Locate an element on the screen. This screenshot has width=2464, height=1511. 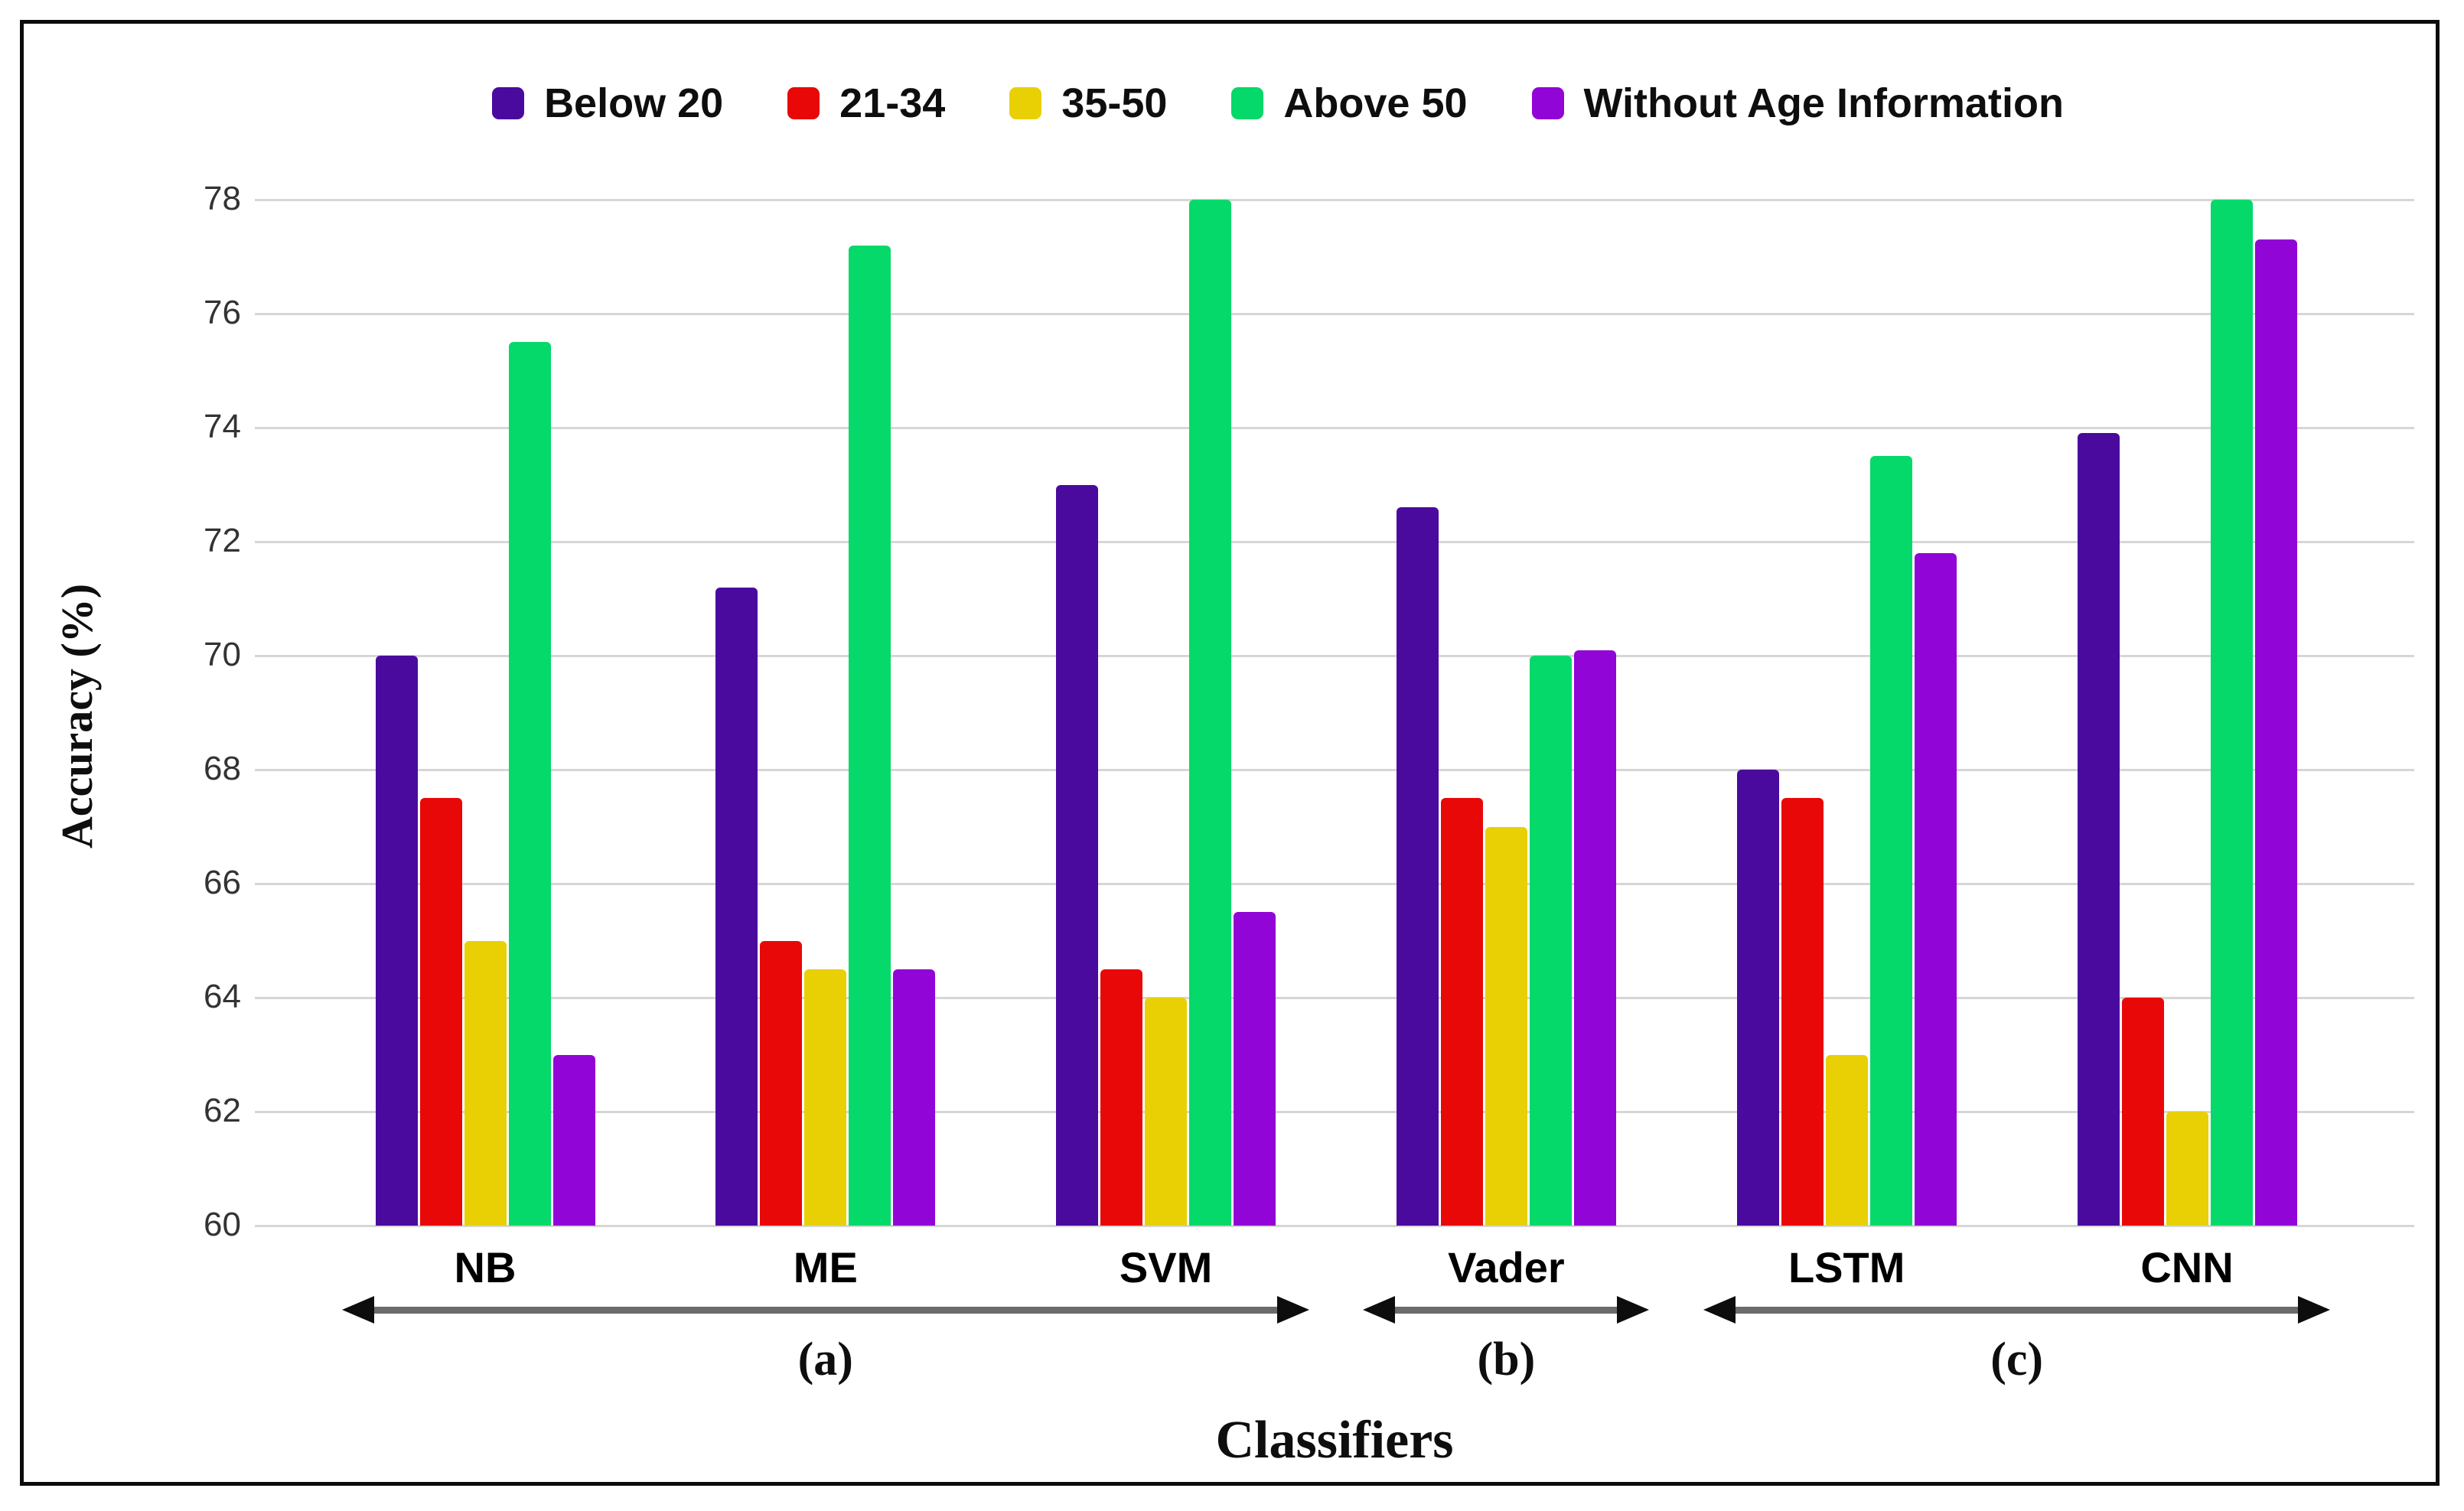
bar-vader-without-age-information is located at coordinates (1594, 938).